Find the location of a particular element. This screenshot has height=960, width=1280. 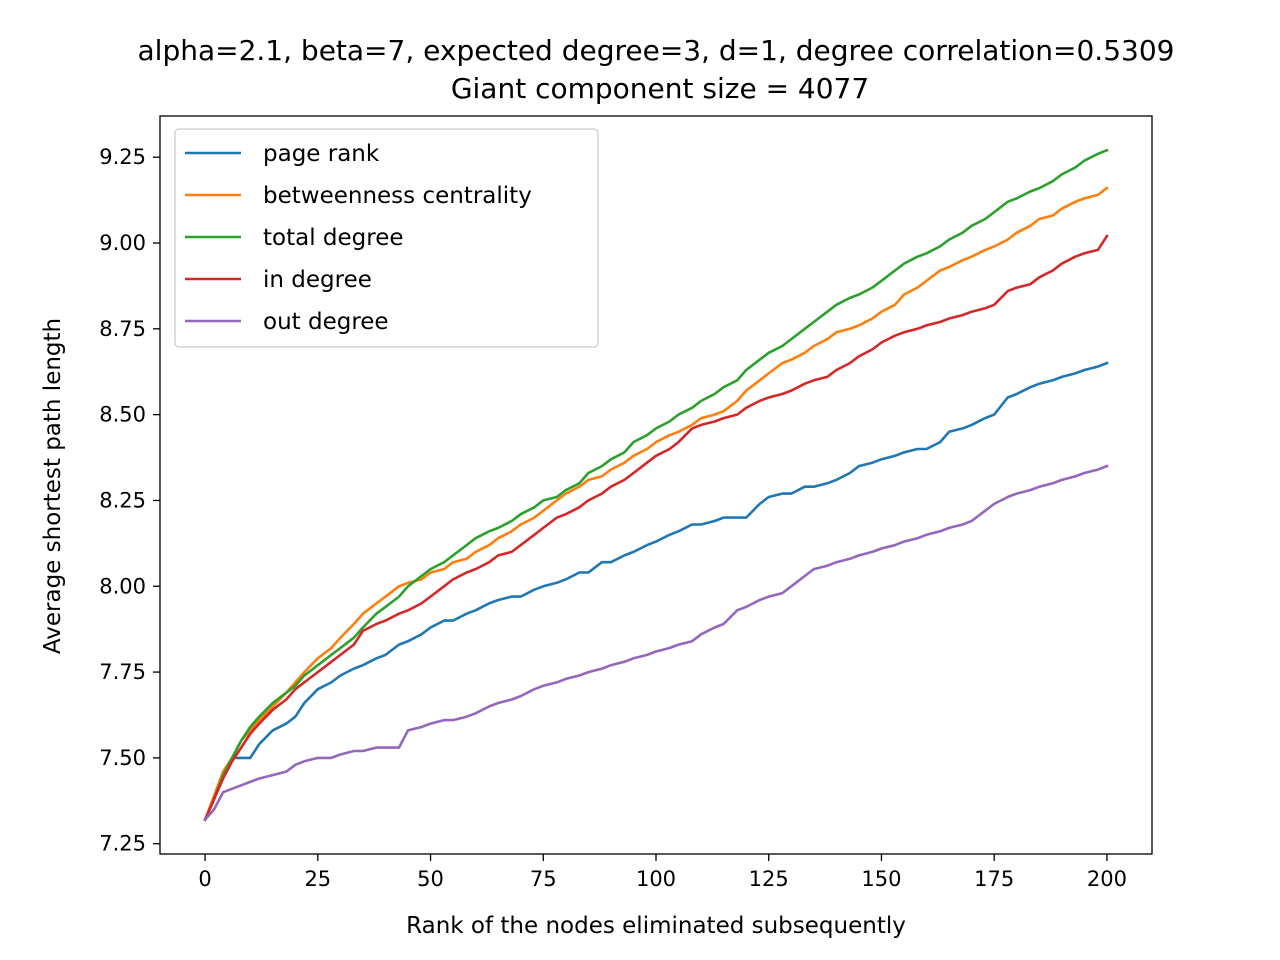

x-tick-label: 25 is located at coordinates (317, 879).